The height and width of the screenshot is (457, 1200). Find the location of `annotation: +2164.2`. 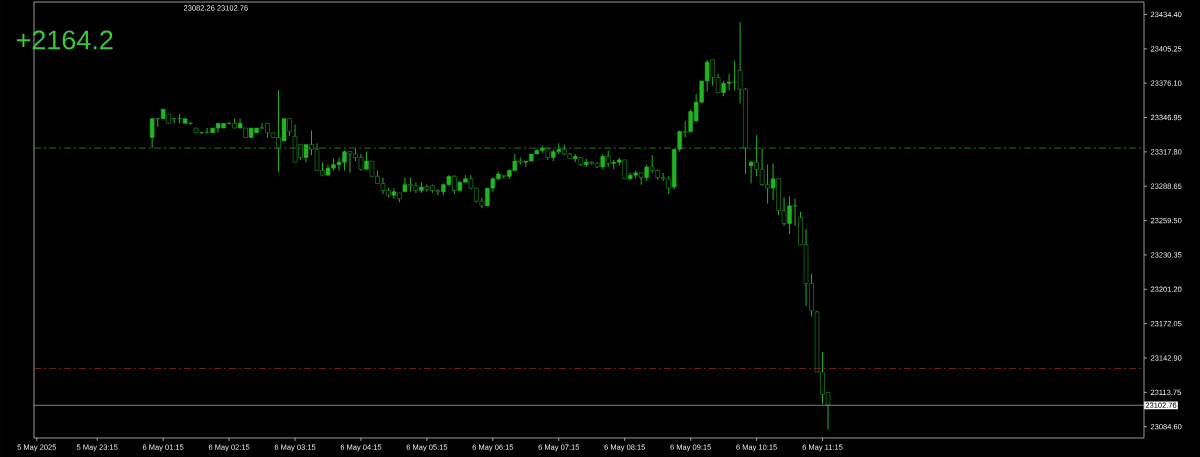

annotation: +2164.2 is located at coordinates (64, 40).